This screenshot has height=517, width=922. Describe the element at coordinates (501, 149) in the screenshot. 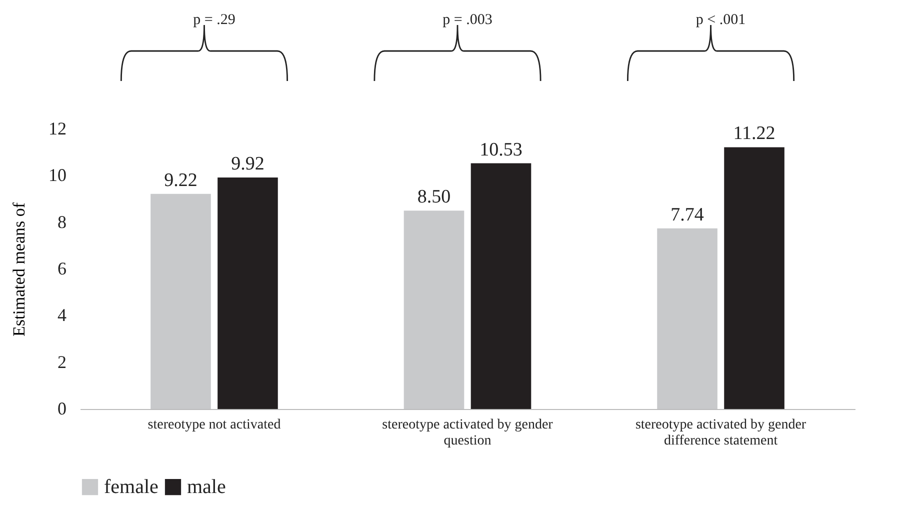

I see `text: 10.53` at that location.